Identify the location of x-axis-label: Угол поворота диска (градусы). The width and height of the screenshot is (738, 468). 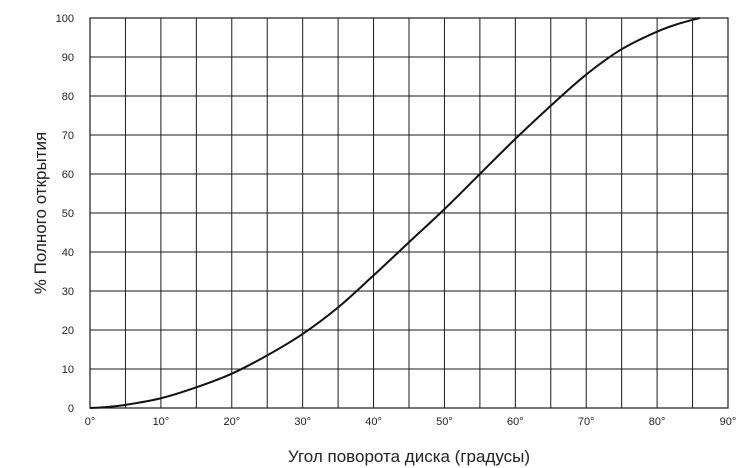
(409, 456).